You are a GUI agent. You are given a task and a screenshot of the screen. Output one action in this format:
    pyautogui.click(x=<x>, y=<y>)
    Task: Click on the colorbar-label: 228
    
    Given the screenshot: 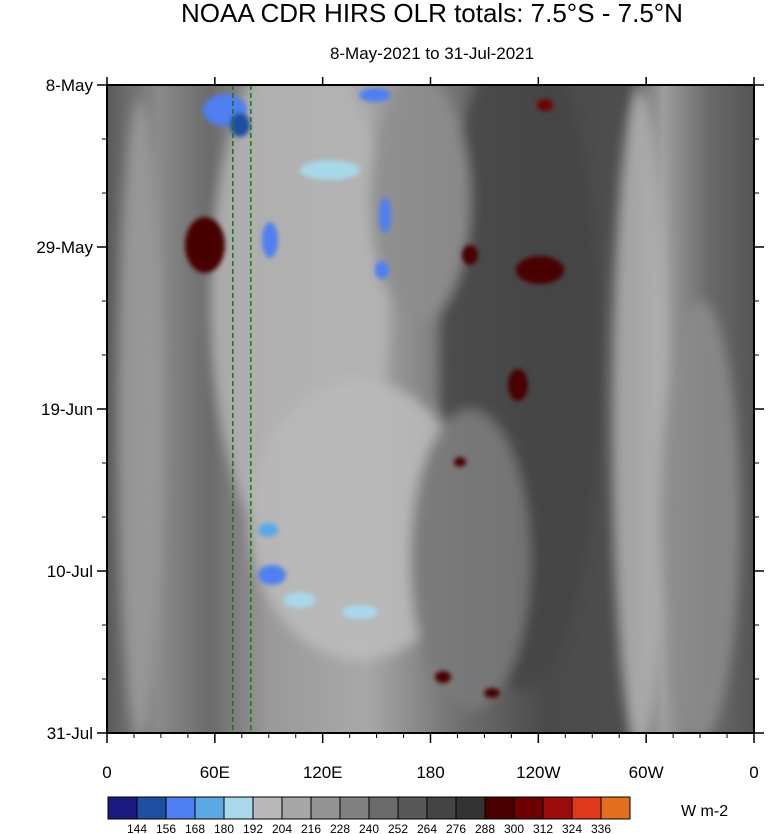 What is the action you would take?
    pyautogui.click(x=340, y=828)
    